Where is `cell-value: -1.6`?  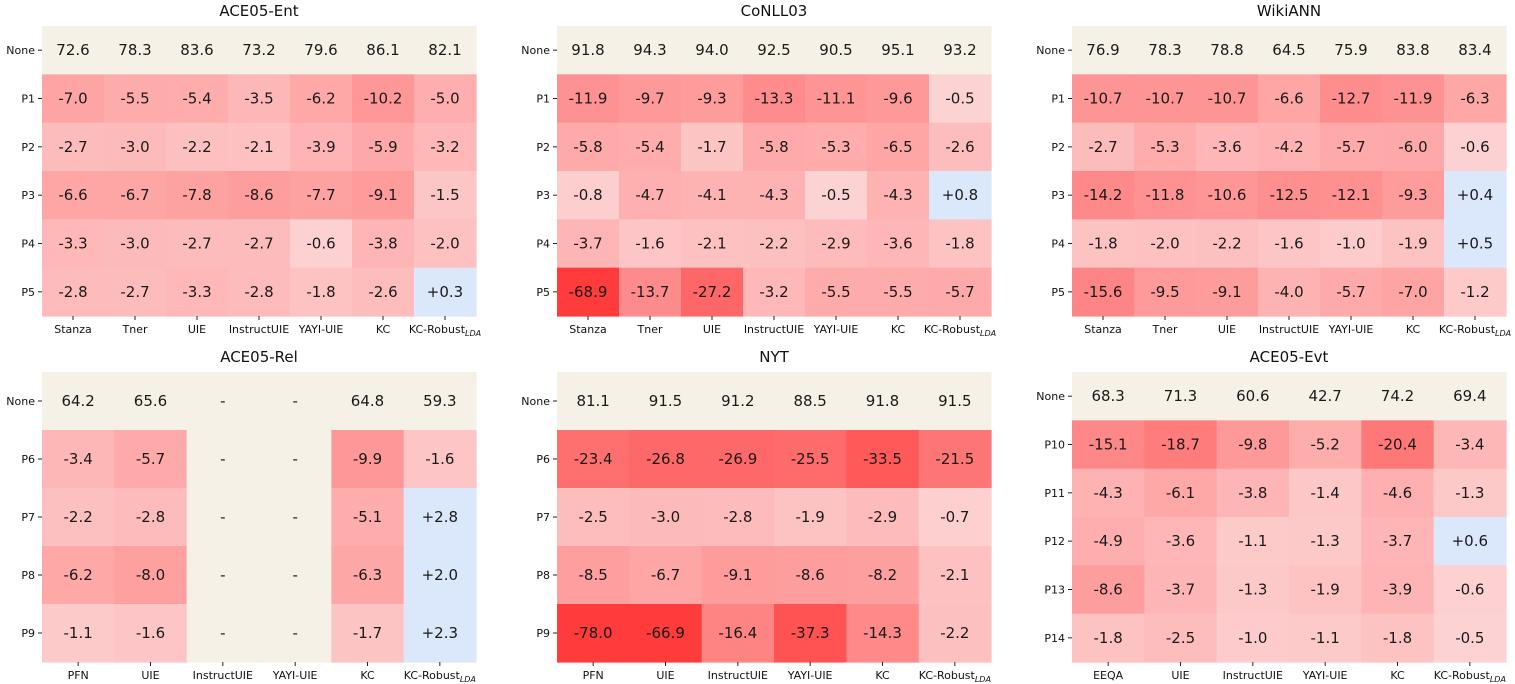
cell-value: -1.6 is located at coordinates (150, 633).